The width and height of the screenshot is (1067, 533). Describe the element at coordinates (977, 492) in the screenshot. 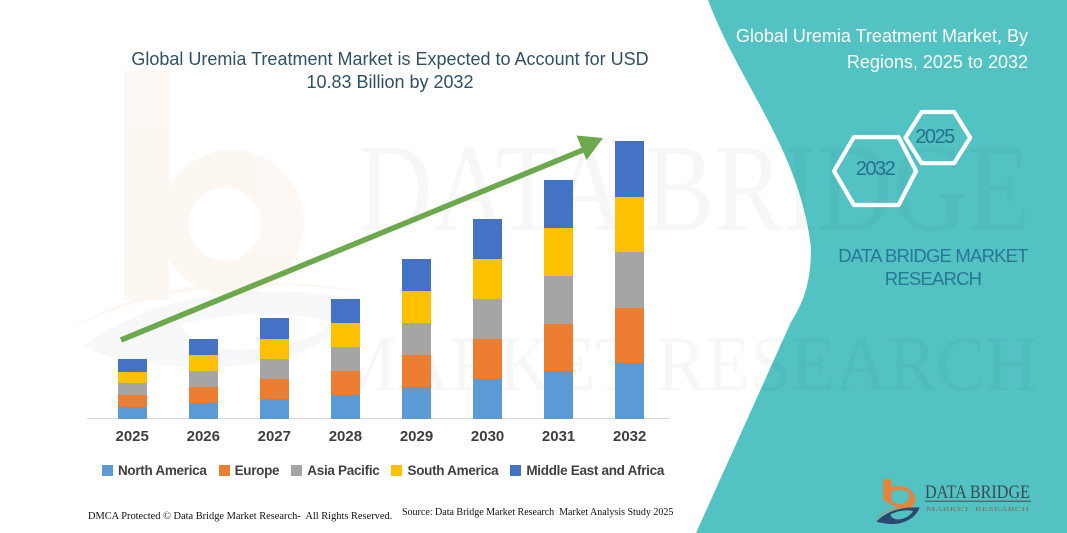

I see `svg-text: DATA BRIDGE` at that location.